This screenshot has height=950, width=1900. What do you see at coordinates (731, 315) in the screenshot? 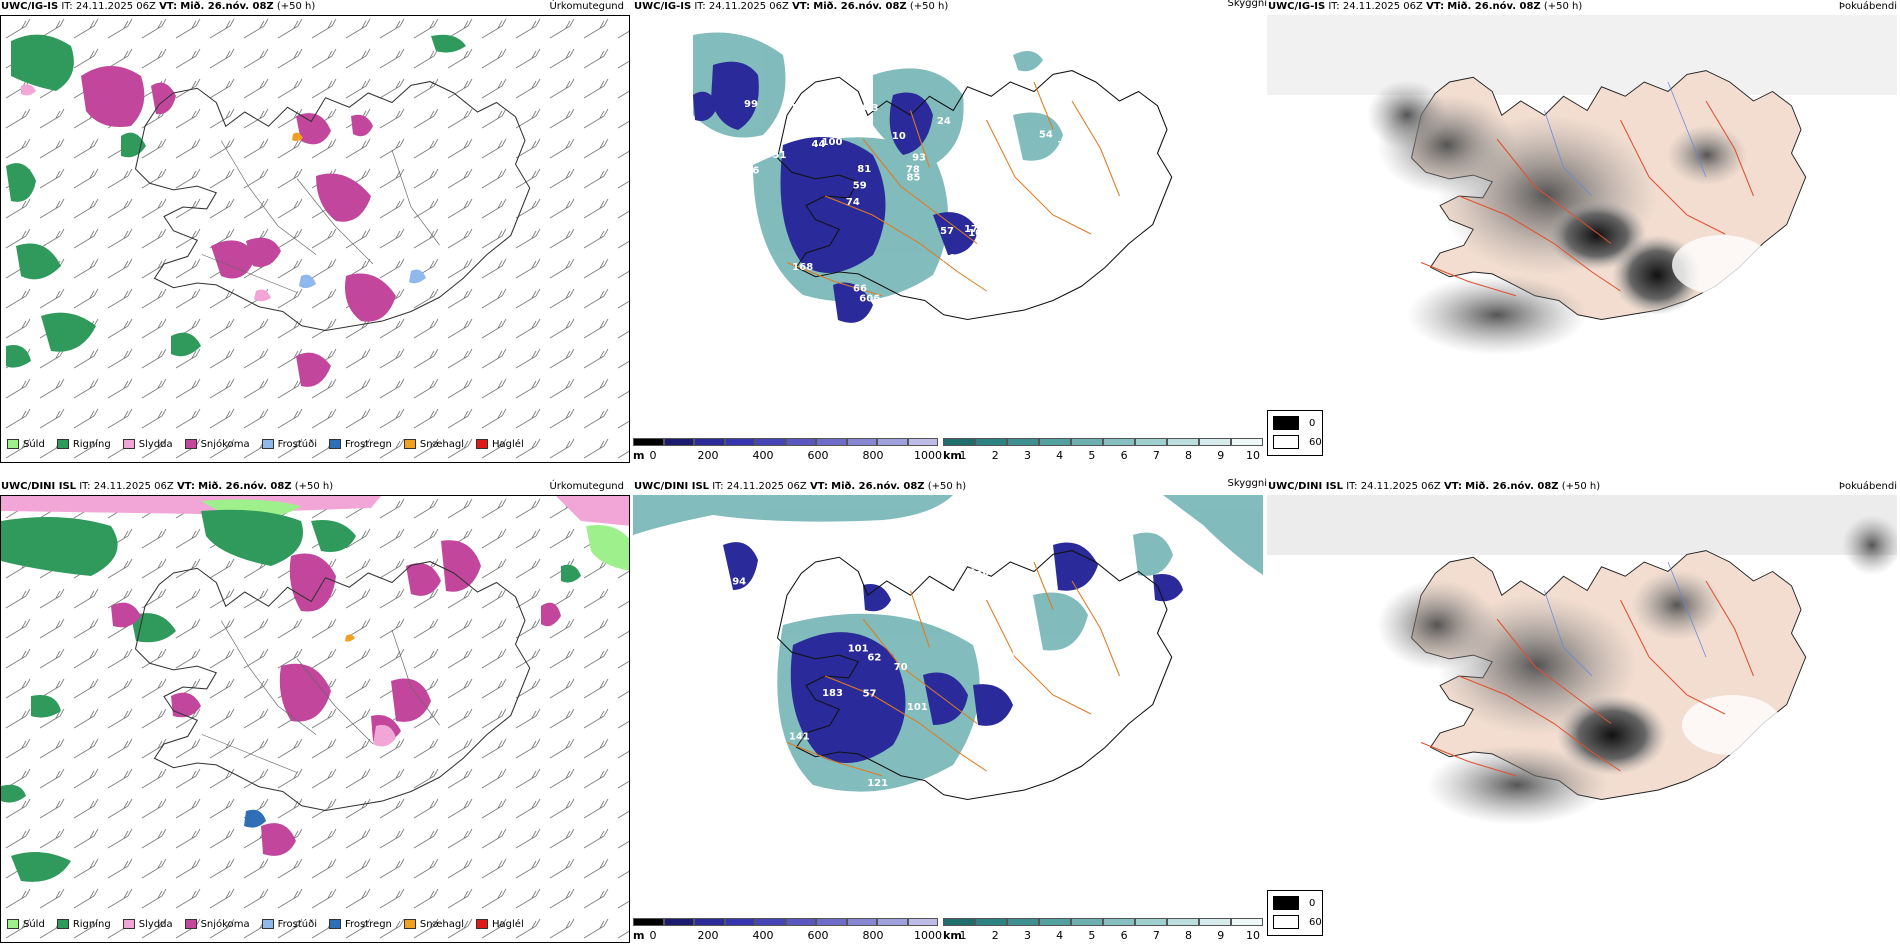
I see `cloud-base-label: 90` at bounding box center [731, 315].